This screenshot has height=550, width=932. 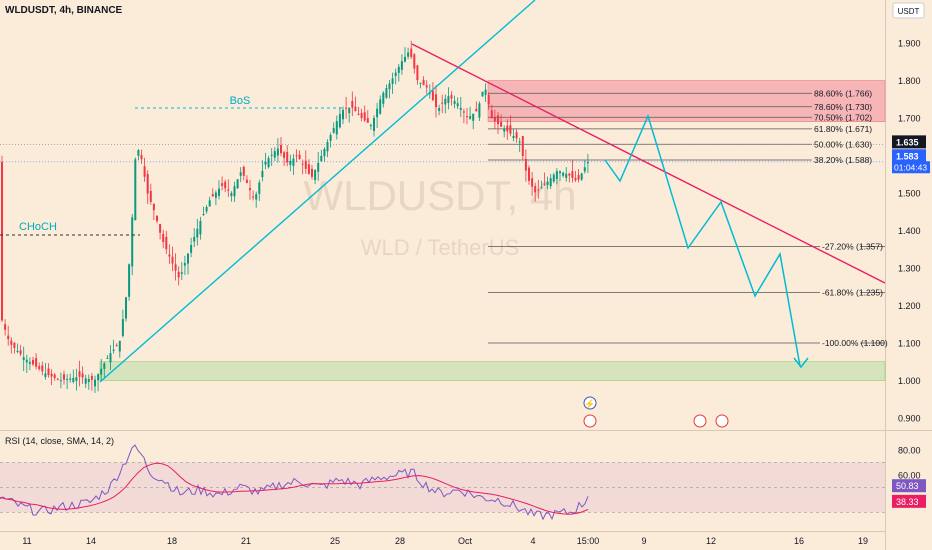 What do you see at coordinates (492, 371) in the screenshot?
I see `demand-zone` at bounding box center [492, 371].